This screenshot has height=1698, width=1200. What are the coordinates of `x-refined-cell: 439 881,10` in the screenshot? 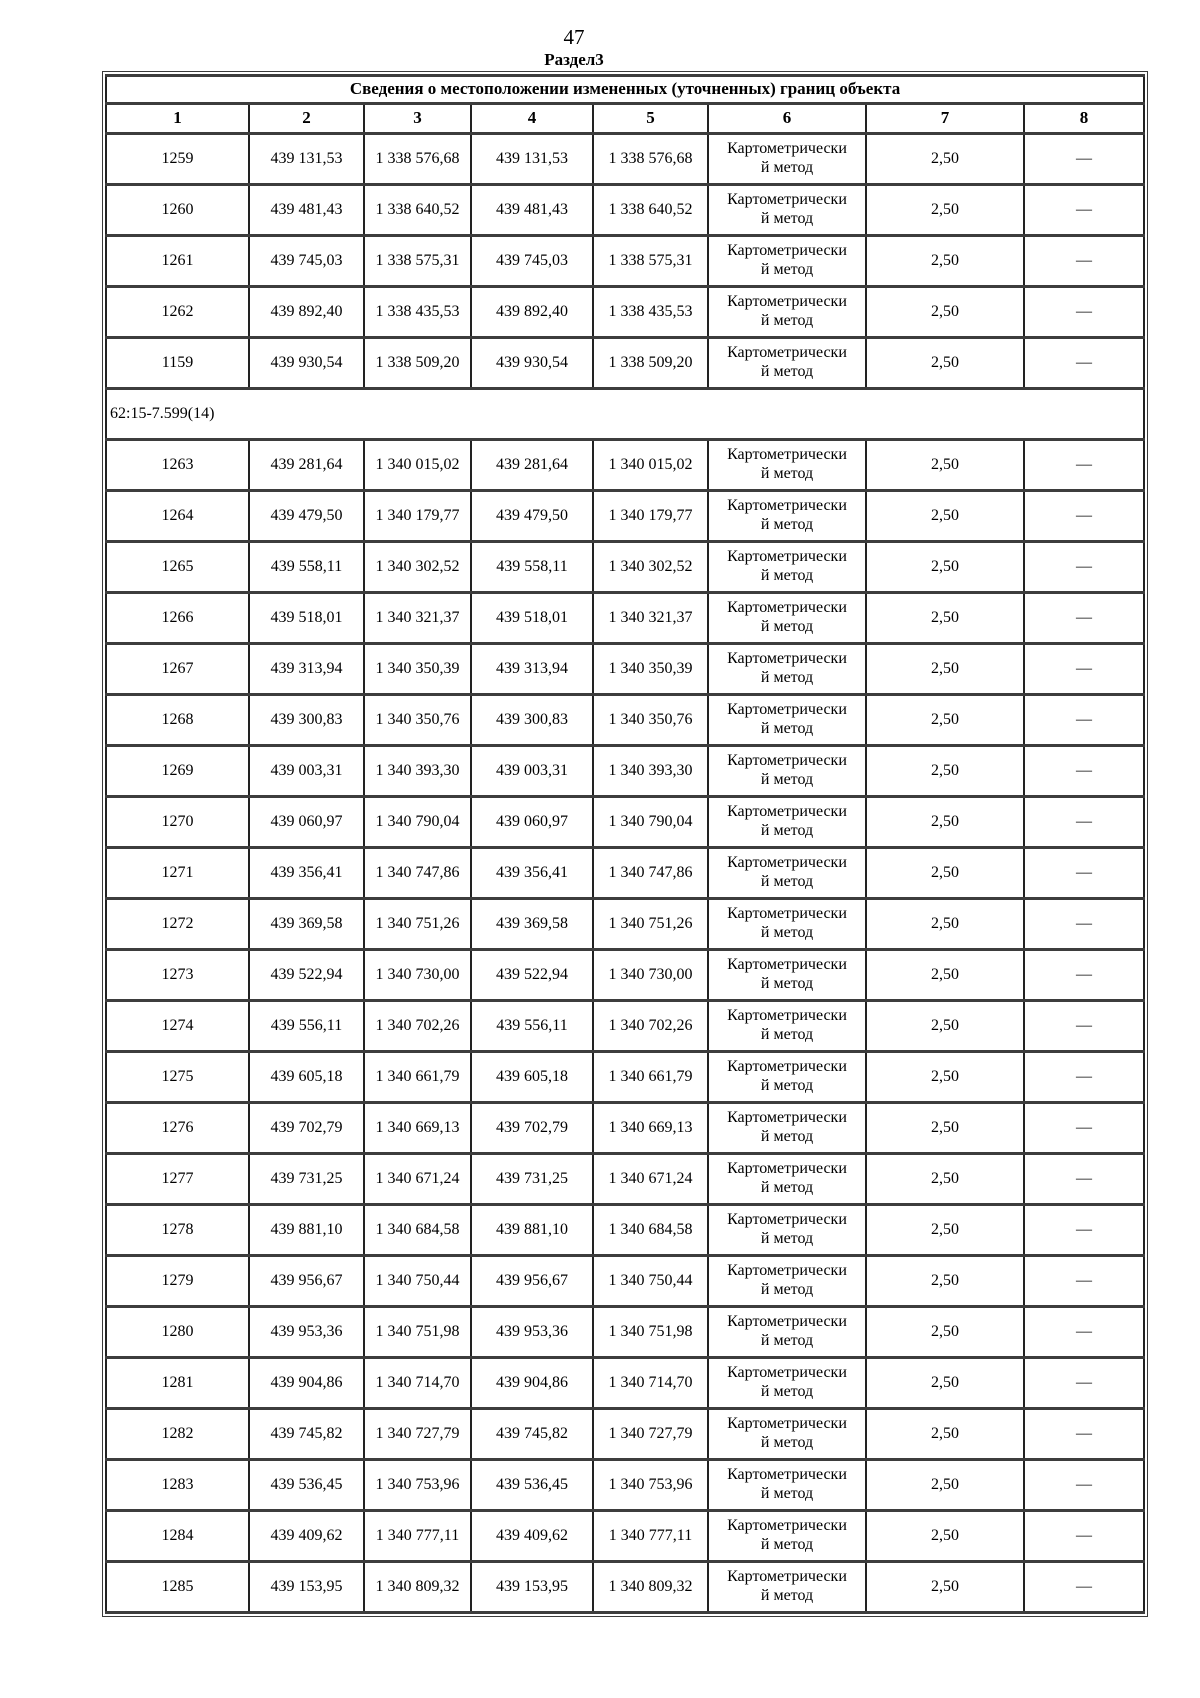 It's located at (532, 1229).